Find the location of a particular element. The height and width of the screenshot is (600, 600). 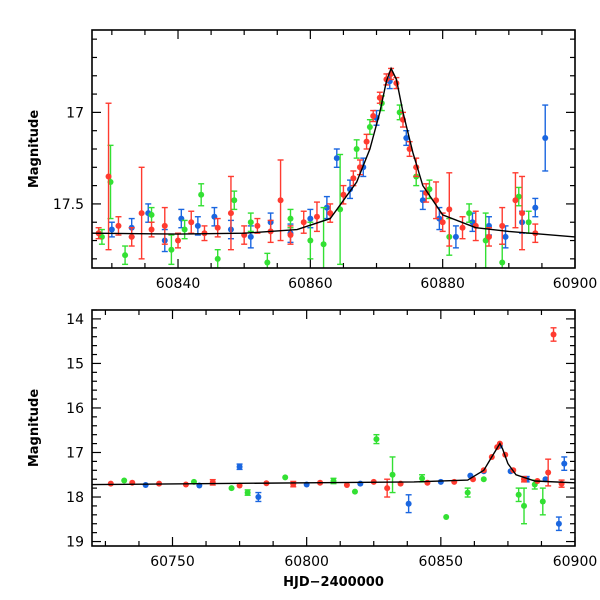

x-tick-label: 60850 is located at coordinates (441, 562).